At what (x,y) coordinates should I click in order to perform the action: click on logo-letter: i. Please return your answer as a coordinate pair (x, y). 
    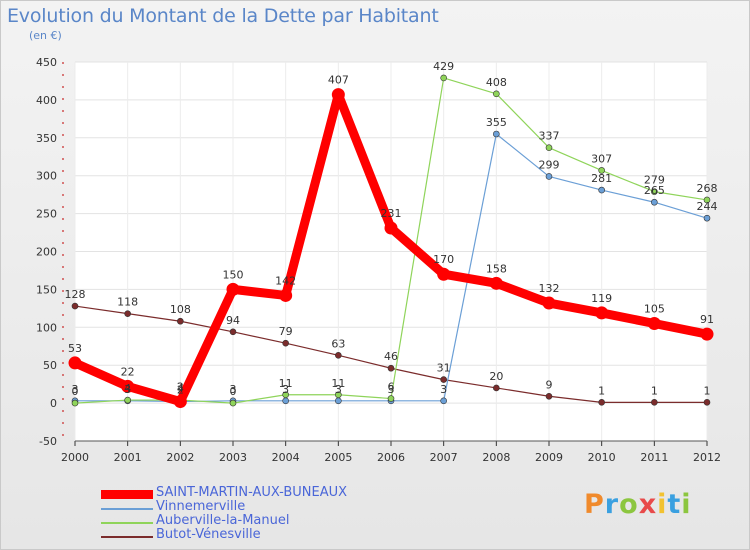
    Looking at the image, I should click on (686, 504).